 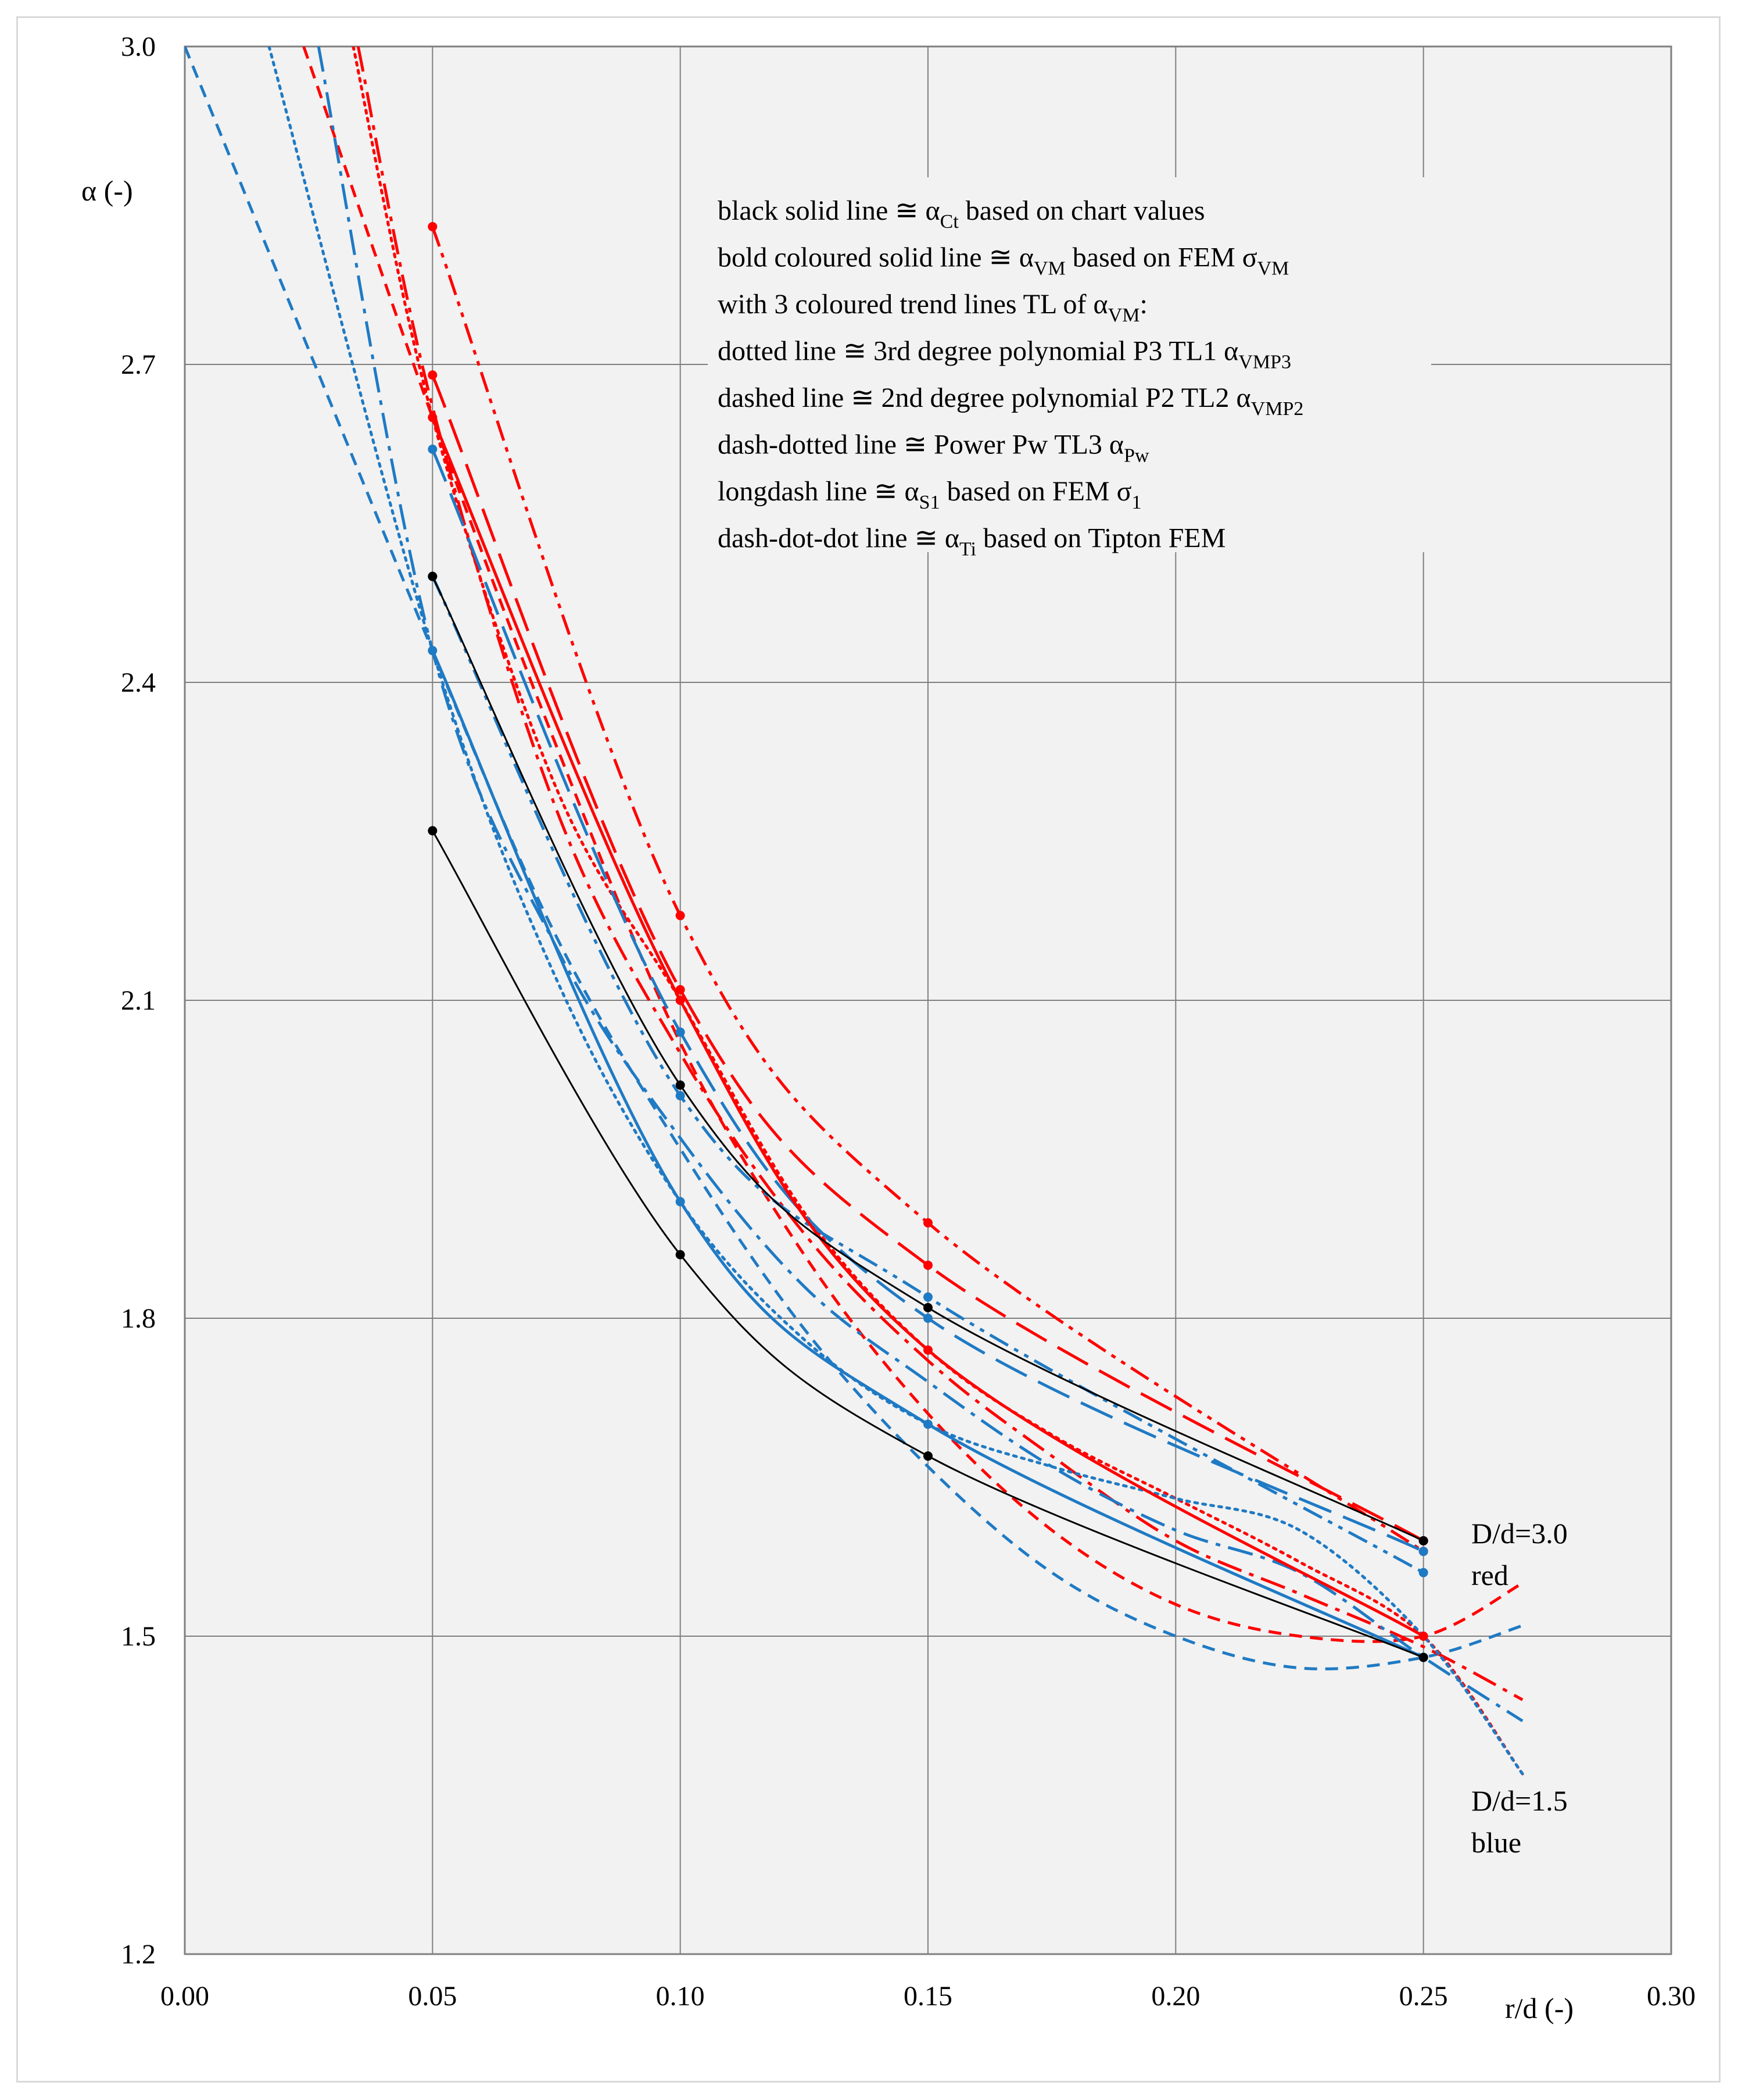 I want to click on legend-text-after: based on Tipton FEM, so click(x=1100, y=538).